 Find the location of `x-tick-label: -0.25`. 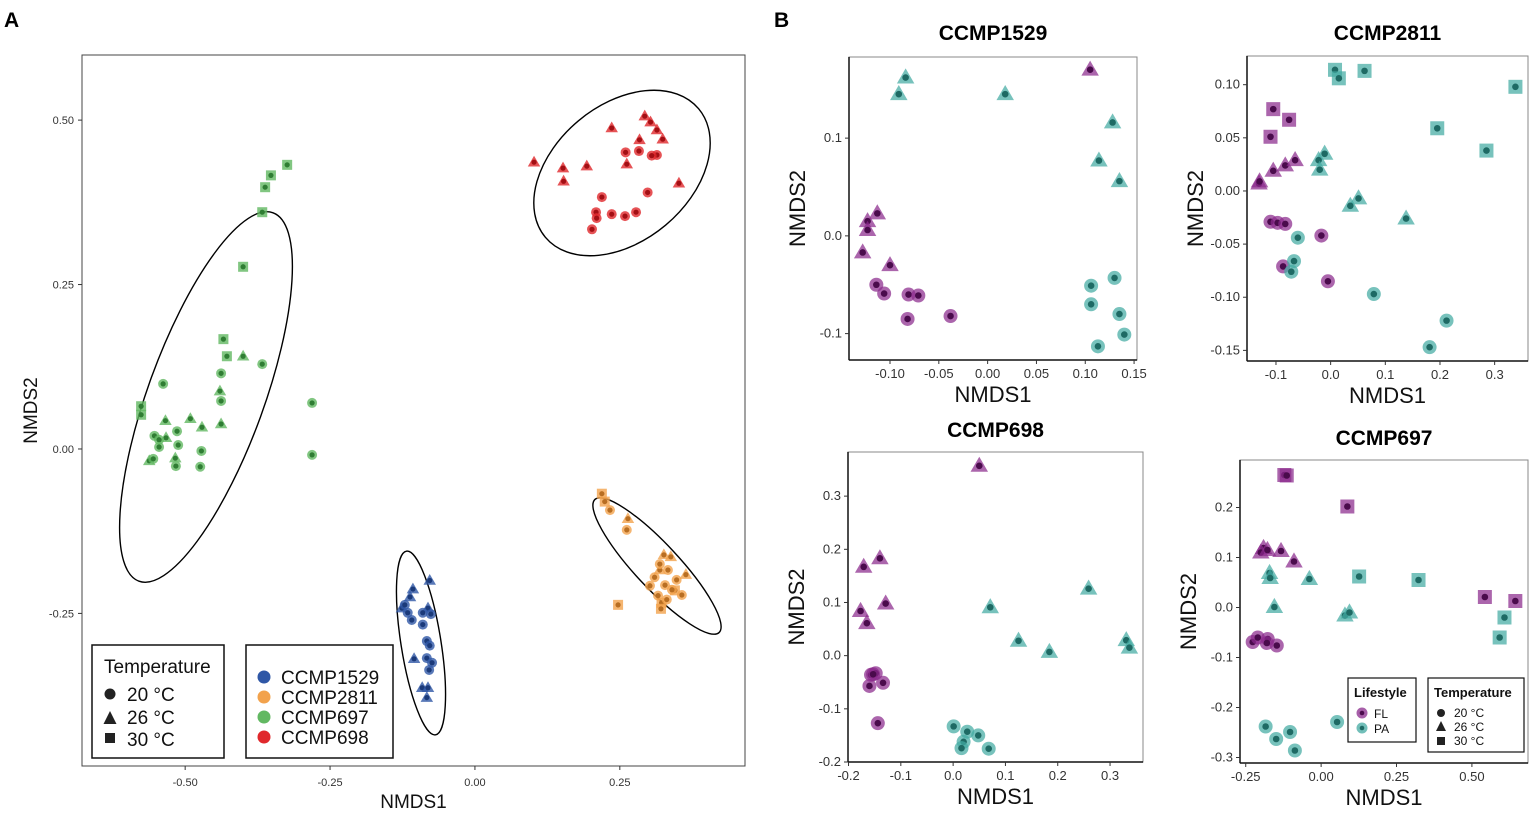

x-tick-label: -0.25 is located at coordinates (1246, 776).